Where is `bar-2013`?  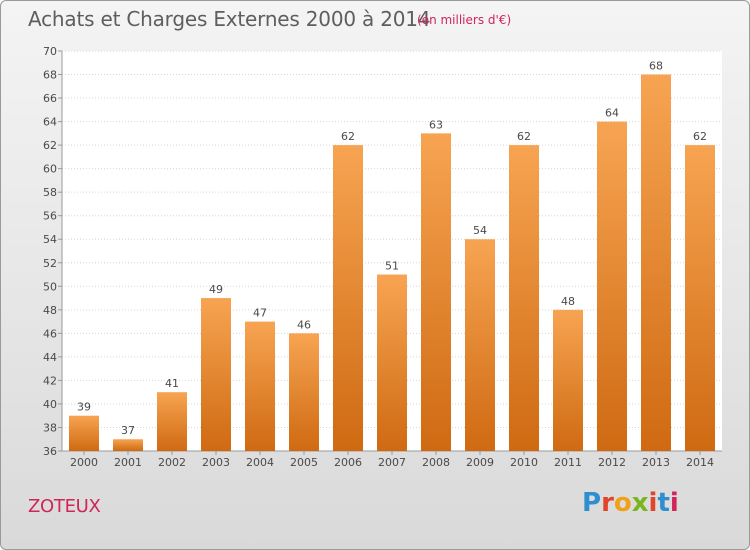
bar-2013 is located at coordinates (656, 262).